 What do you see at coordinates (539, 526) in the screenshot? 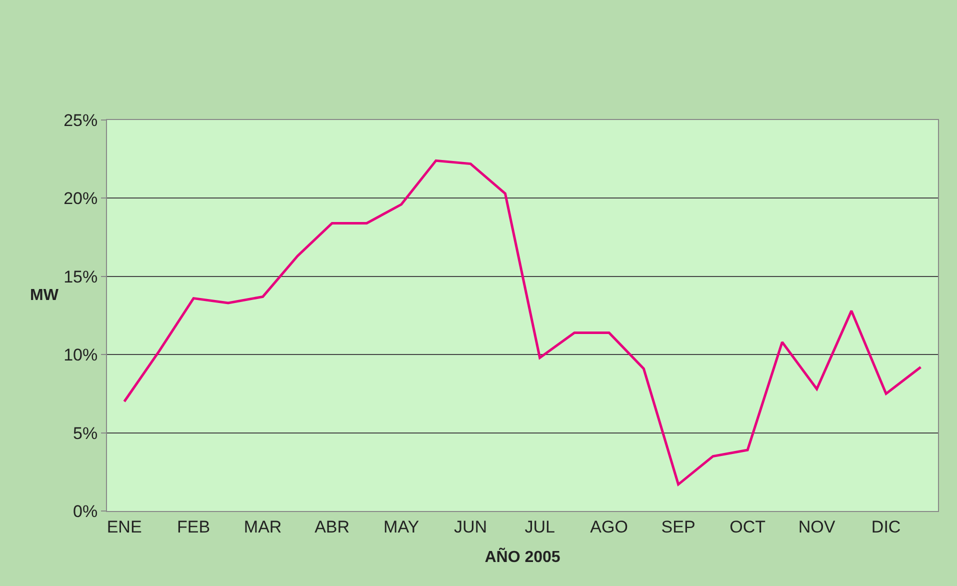
I see `x-tick-label: JUL` at bounding box center [539, 526].